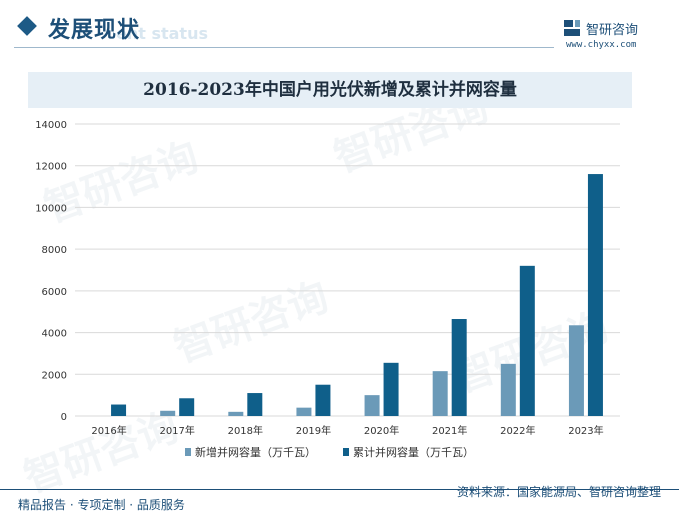  What do you see at coordinates (339, 28) in the screenshot?
I see `header: ent status 发展现状 智研咨询 www.chyxx.com` at bounding box center [339, 28].